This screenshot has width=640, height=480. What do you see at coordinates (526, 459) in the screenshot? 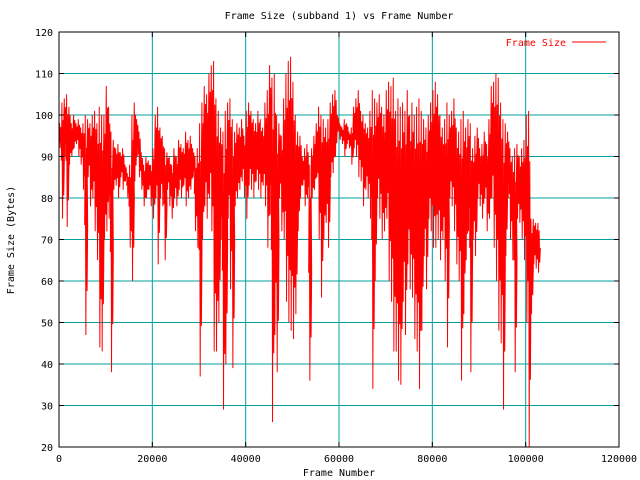
I see `x-tick-label: 100000` at bounding box center [526, 459].